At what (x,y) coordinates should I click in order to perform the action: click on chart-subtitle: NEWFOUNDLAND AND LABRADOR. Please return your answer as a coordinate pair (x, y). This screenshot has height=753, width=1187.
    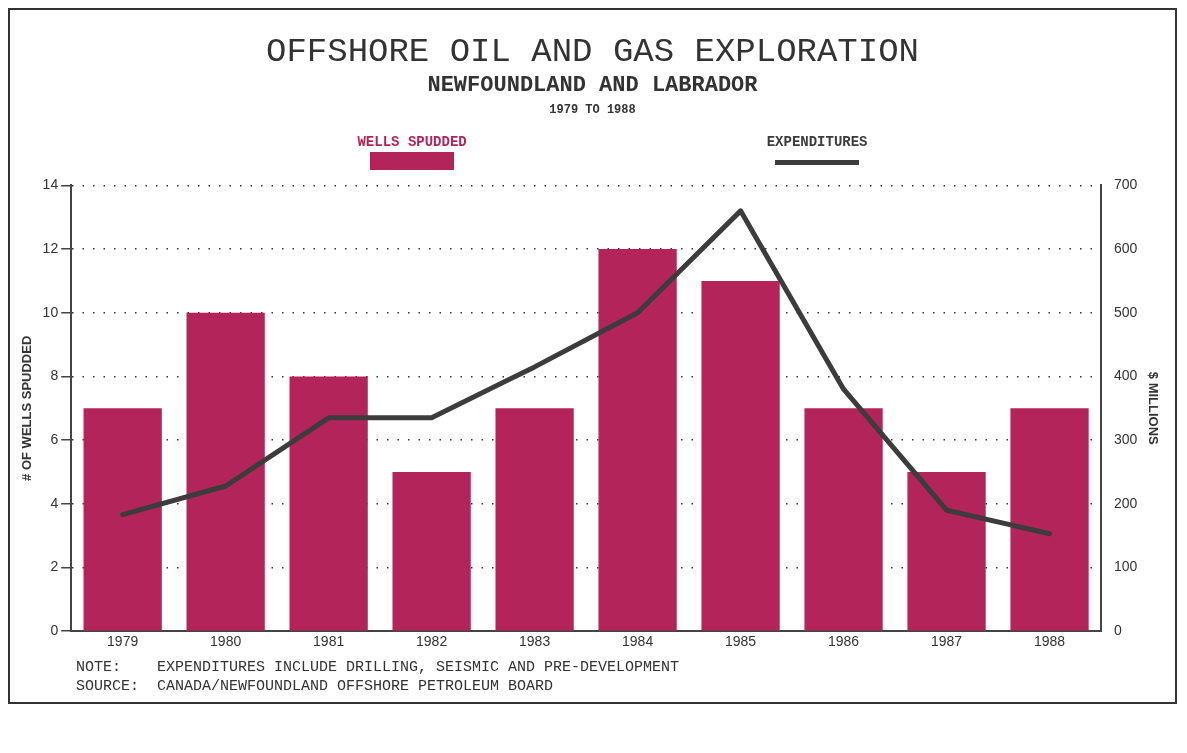
    Looking at the image, I should click on (592, 86).